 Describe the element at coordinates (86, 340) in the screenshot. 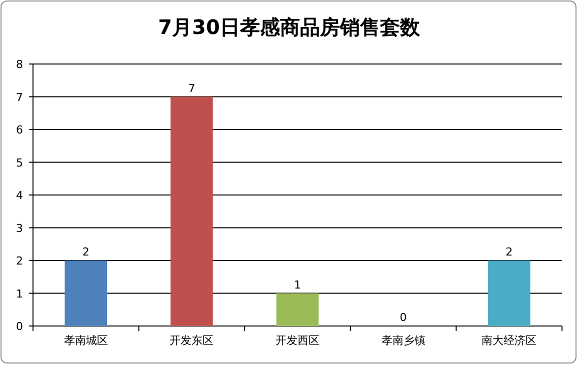

I see `x-tick-label: 孝南城区` at that location.